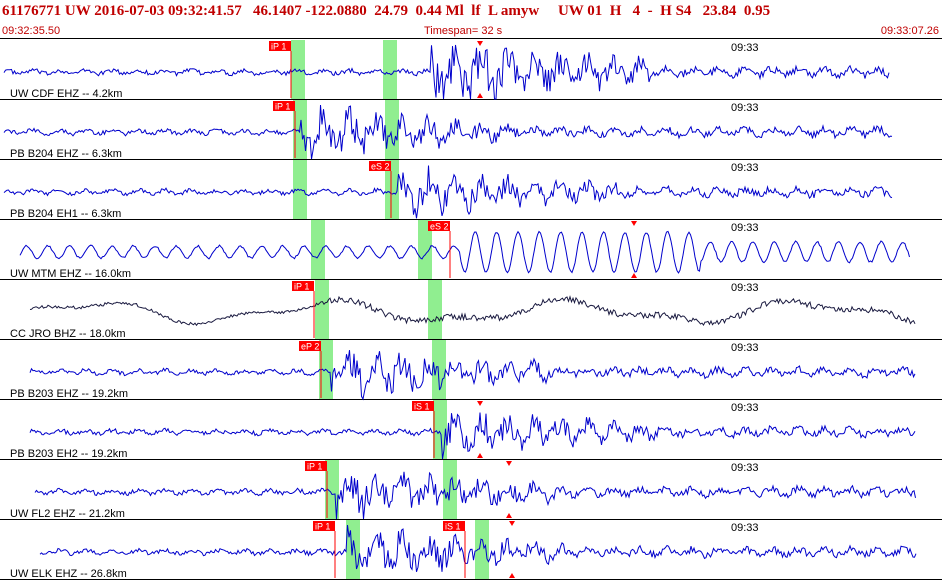 The height and width of the screenshot is (580, 942). I want to click on trace-row: 09:33 iP 1 PB B204 EHZ -- 6.3km, so click(471, 130).